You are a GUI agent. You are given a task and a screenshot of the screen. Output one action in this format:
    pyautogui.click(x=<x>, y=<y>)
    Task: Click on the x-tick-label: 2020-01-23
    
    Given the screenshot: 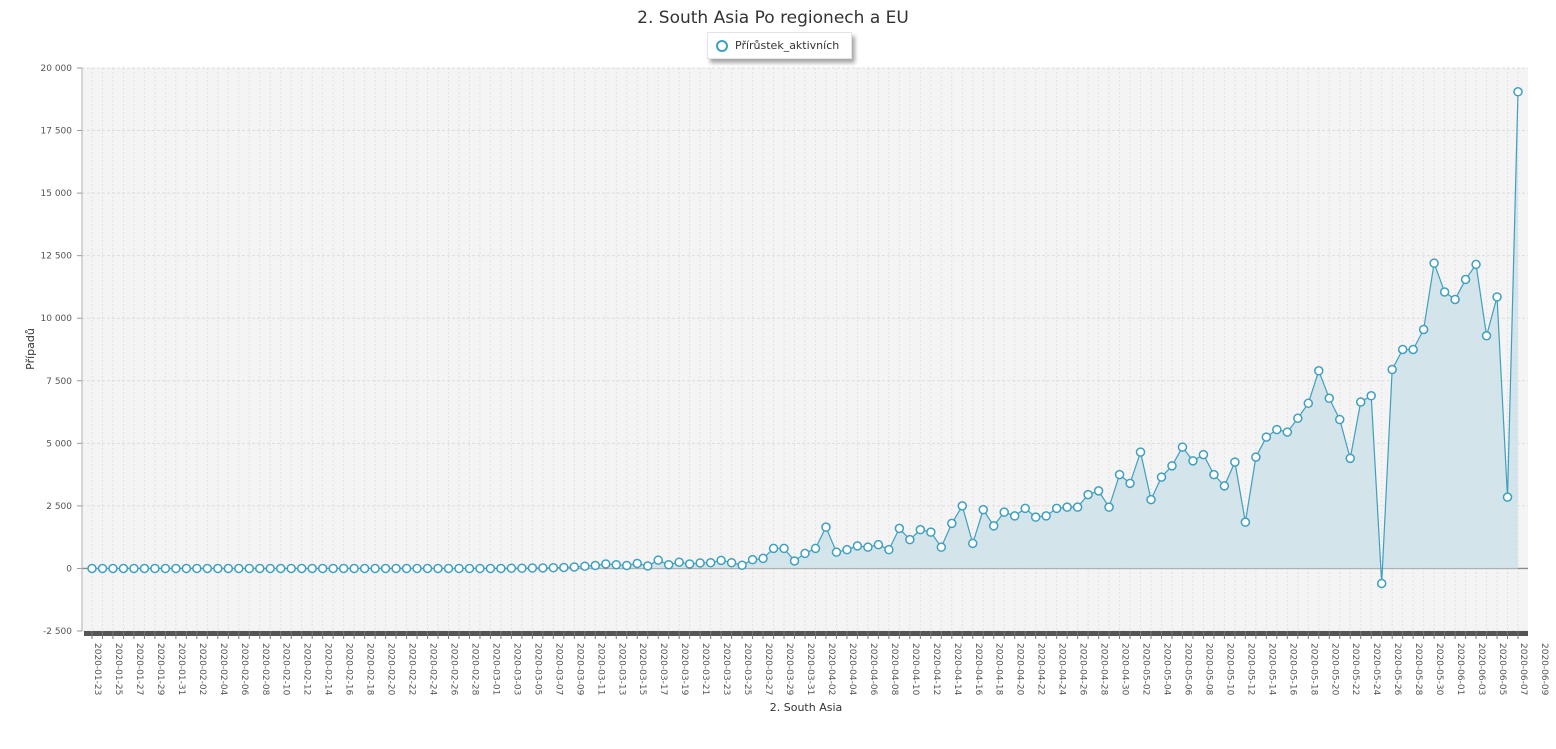 What is the action you would take?
    pyautogui.click(x=97, y=669)
    